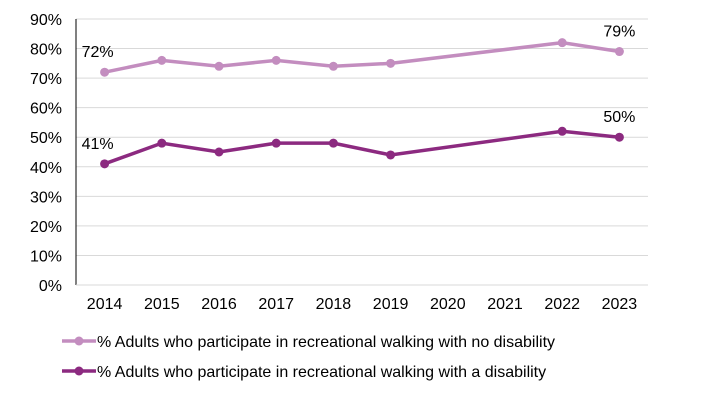 The height and width of the screenshot is (413, 704). I want to click on x-tick-label: 2015, so click(162, 304).